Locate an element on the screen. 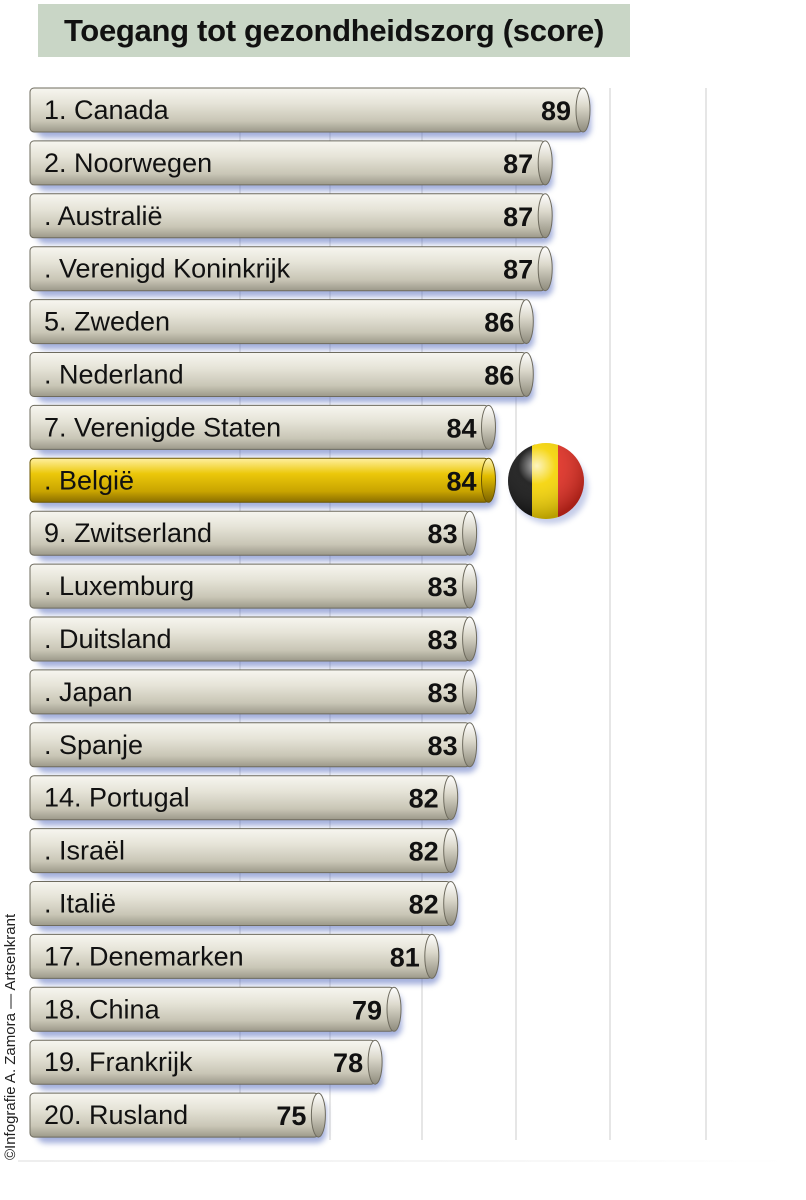 The height and width of the screenshot is (1200, 806). chart-title: Toegang tot gezondheidszorg (score) is located at coordinates (334, 30).